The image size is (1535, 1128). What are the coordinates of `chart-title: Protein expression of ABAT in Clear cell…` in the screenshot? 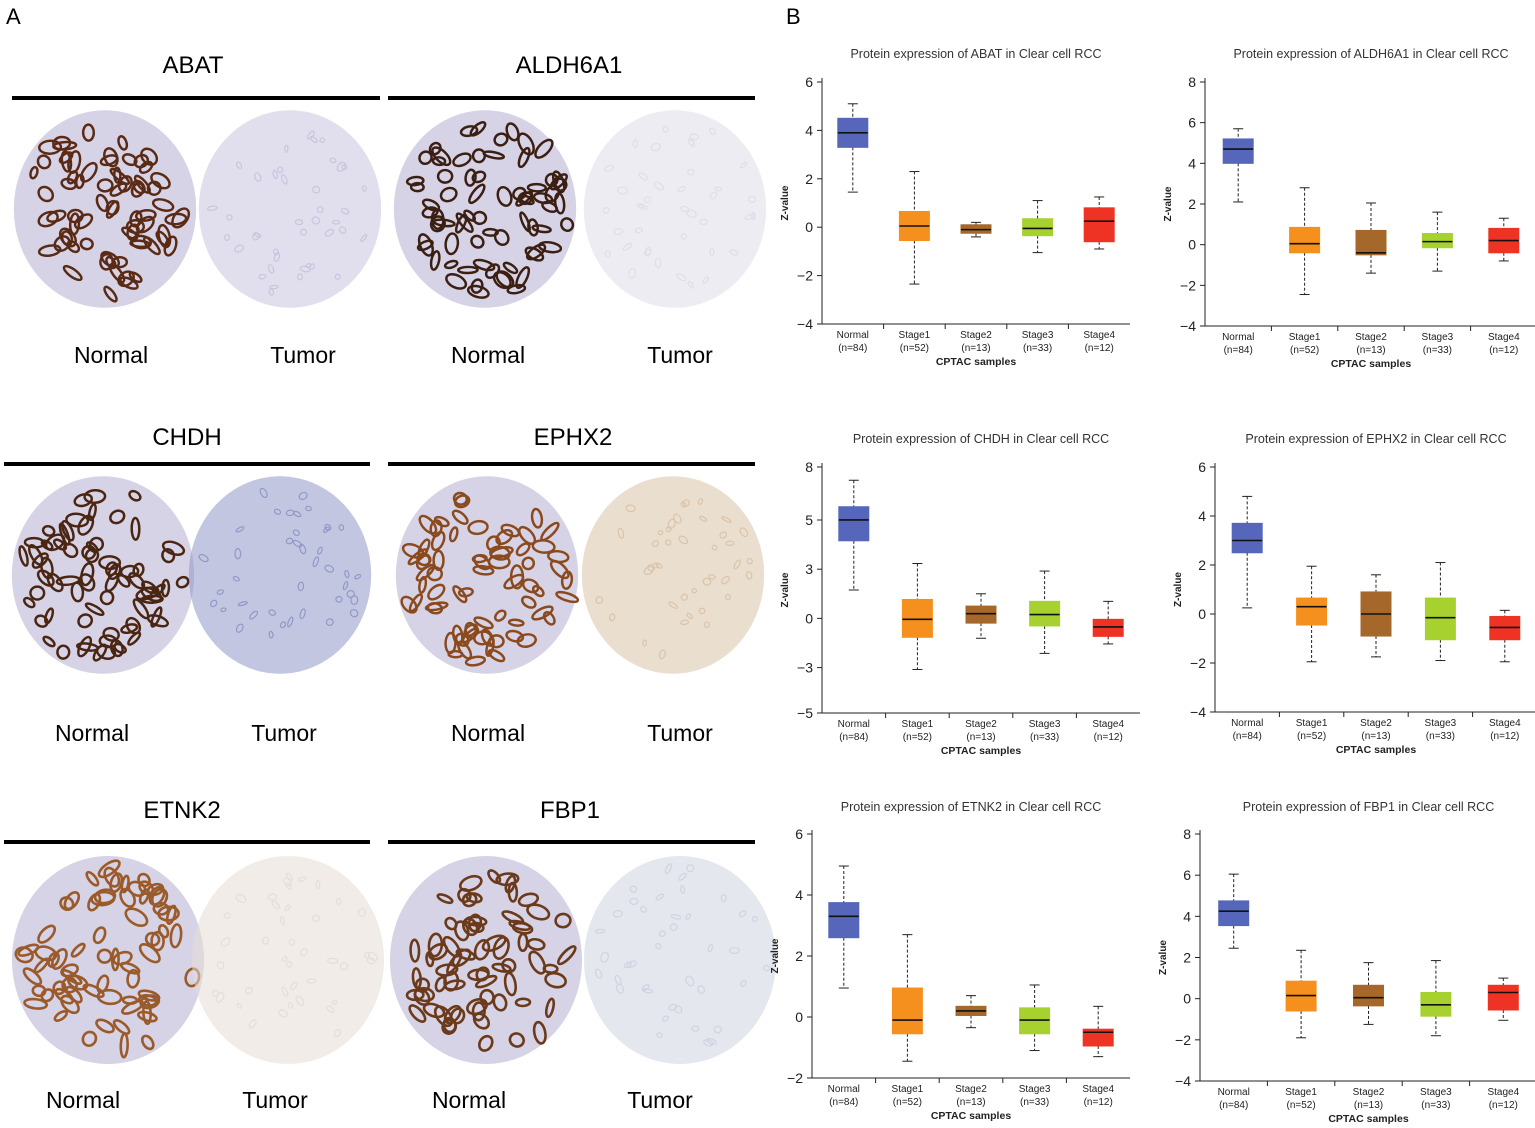 It's located at (975, 54).